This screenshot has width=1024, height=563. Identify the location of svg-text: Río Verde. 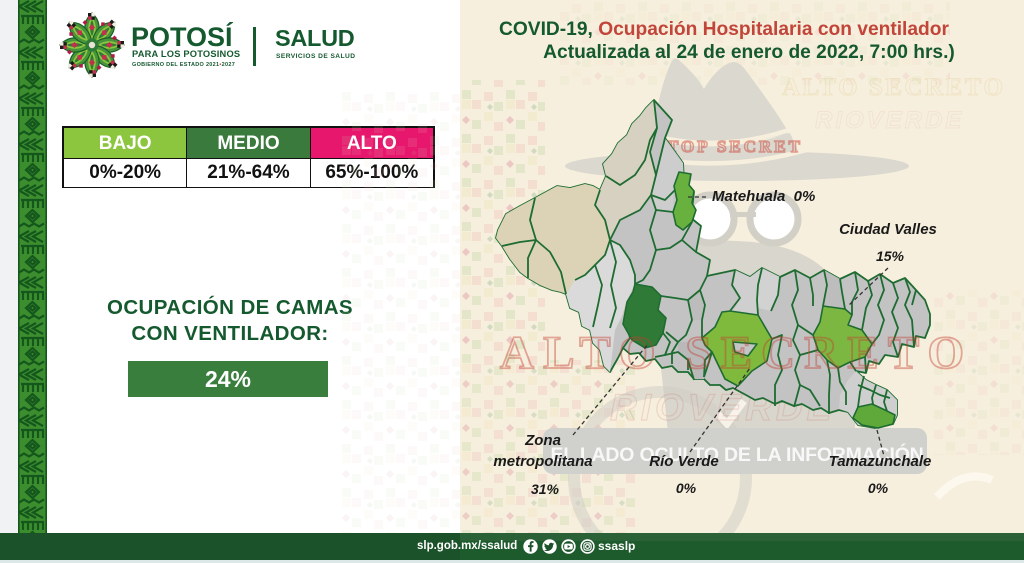
(683, 461).